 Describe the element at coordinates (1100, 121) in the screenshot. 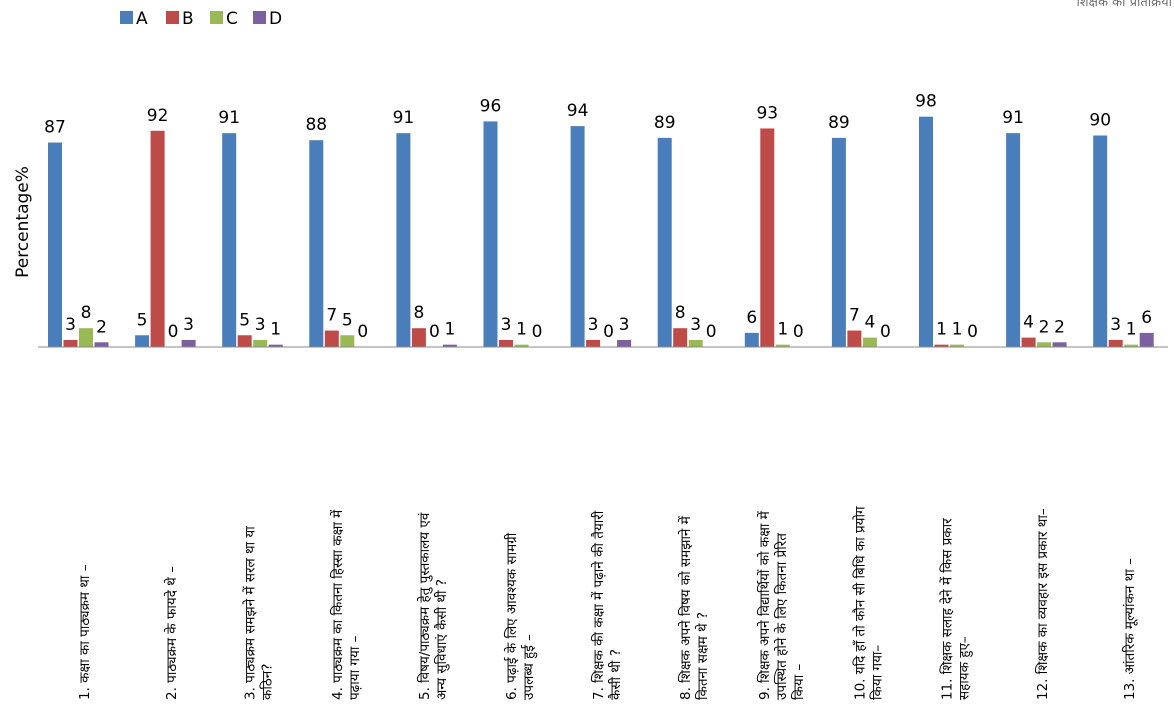

I see `data-label-a-13: 90` at that location.